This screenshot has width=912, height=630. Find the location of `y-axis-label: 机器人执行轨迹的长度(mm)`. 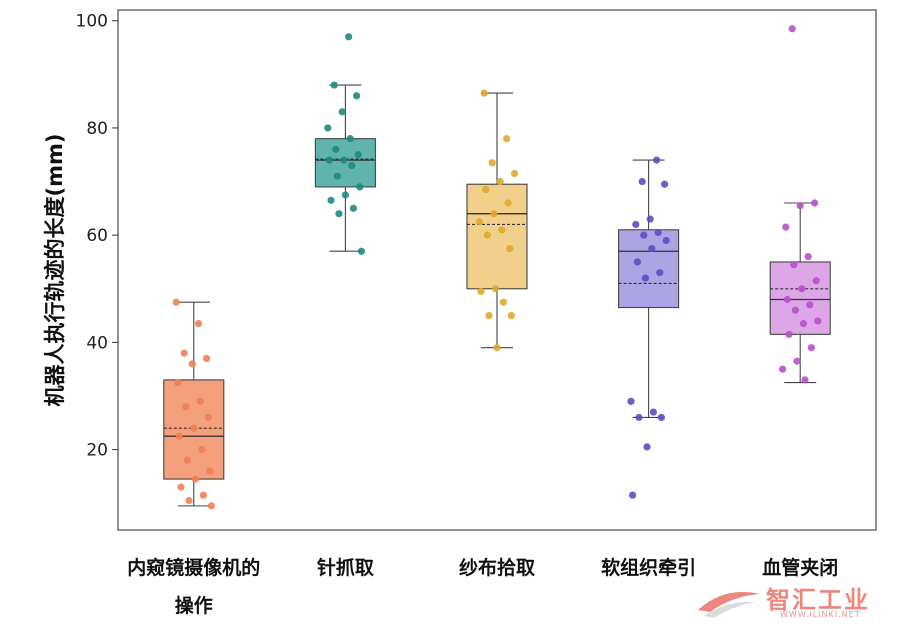

y-axis-label: 机器人执行轨迹的长度(mm) is located at coordinates (55, 270).